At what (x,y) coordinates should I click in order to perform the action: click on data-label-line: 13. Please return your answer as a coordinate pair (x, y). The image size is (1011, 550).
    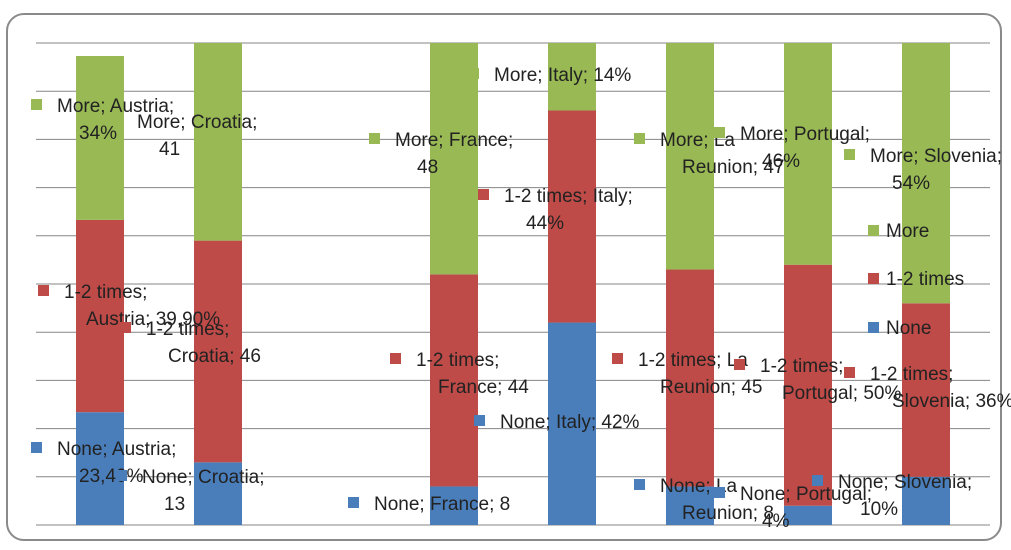
    Looking at the image, I should click on (174, 504).